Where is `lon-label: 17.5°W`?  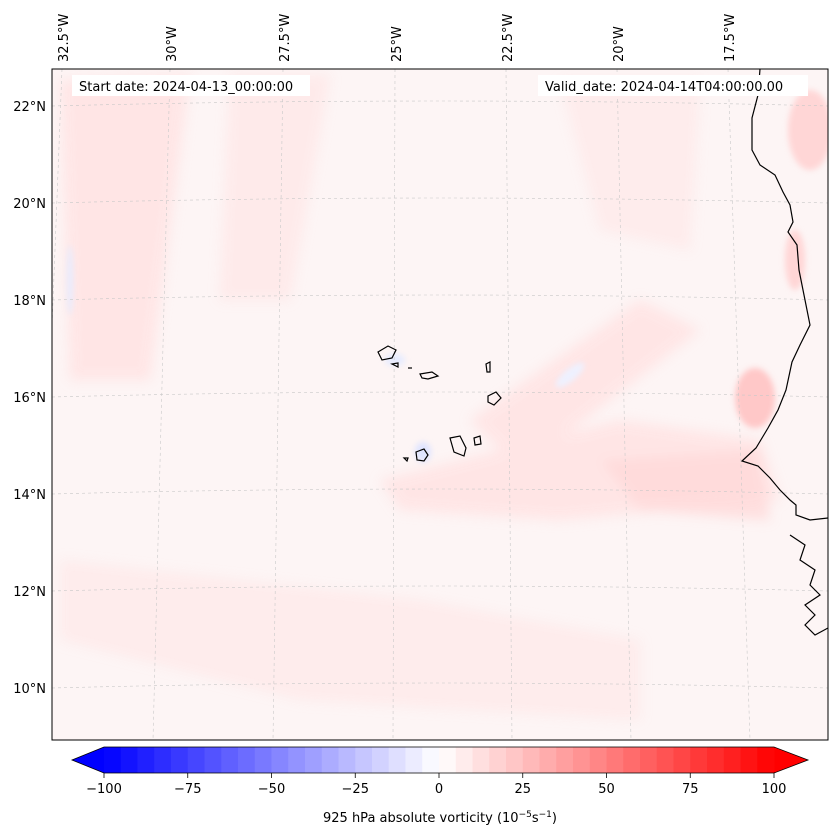 lon-label: 17.5°W is located at coordinates (730, 38).